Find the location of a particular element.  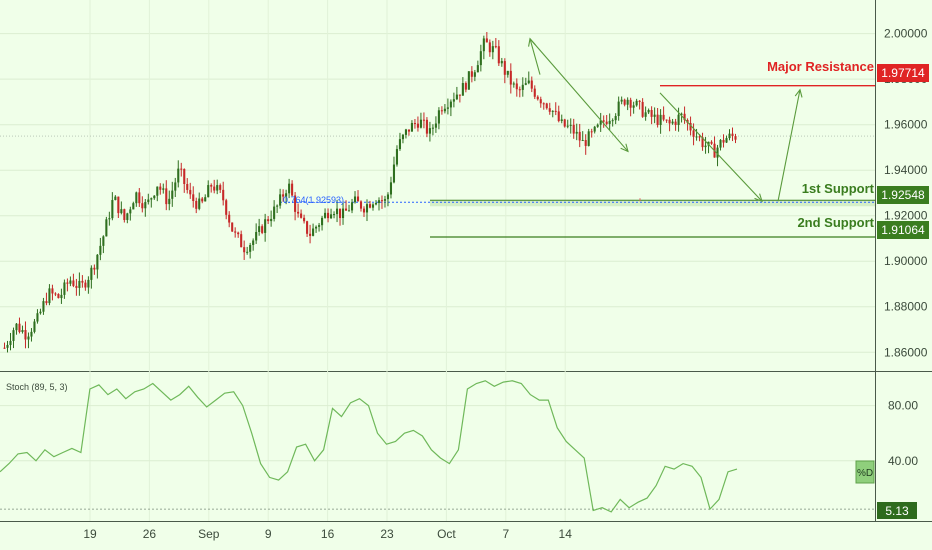

support2-tag-text: 1.91064 is located at coordinates (903, 230).